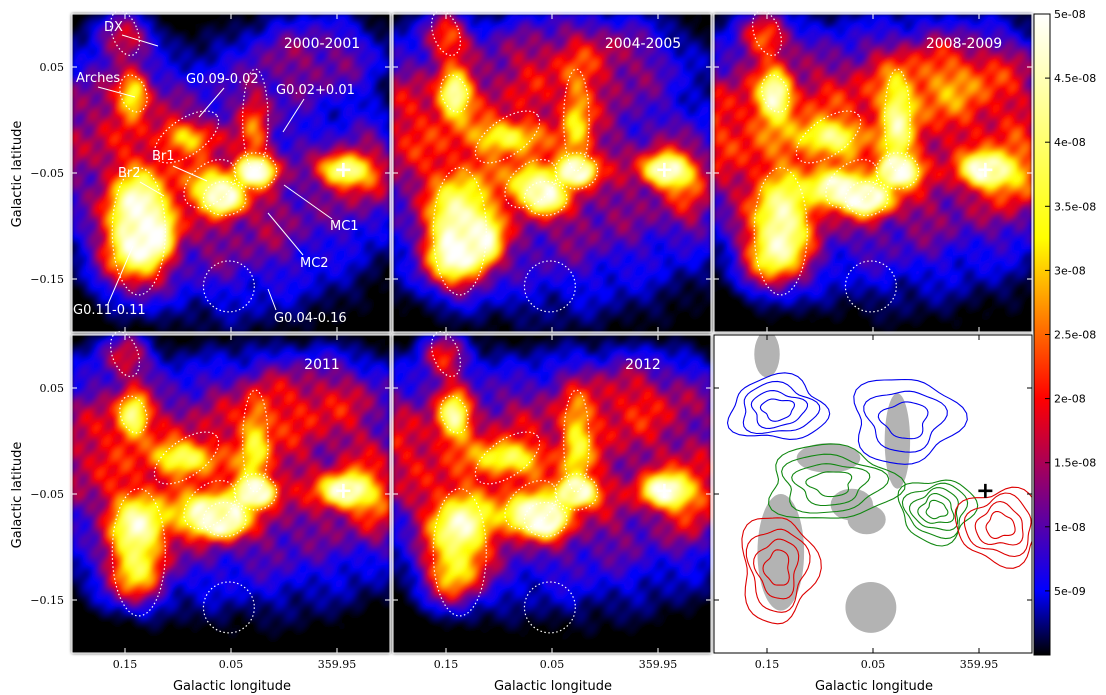 This screenshot has height=695, width=1106. I want to click on panel-5: 0.15 0.05 359.95 2012, so click(552, 501).